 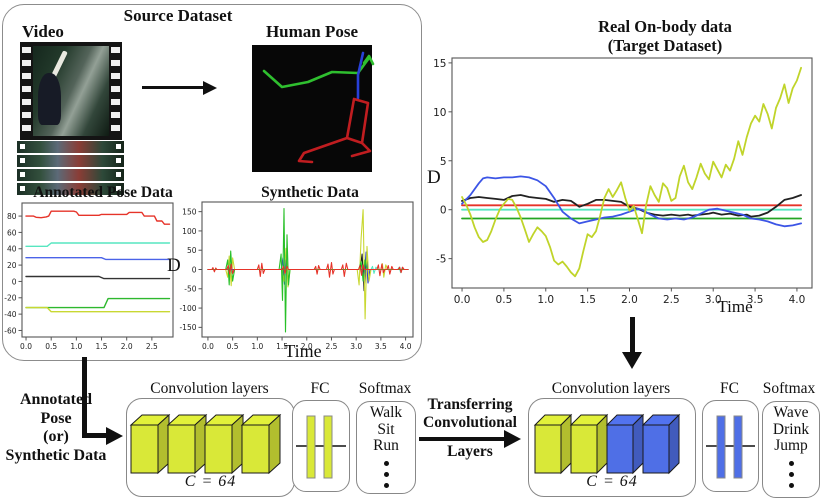 I want to click on source-softmax-box: Walk Sit Run, so click(x=386, y=447).